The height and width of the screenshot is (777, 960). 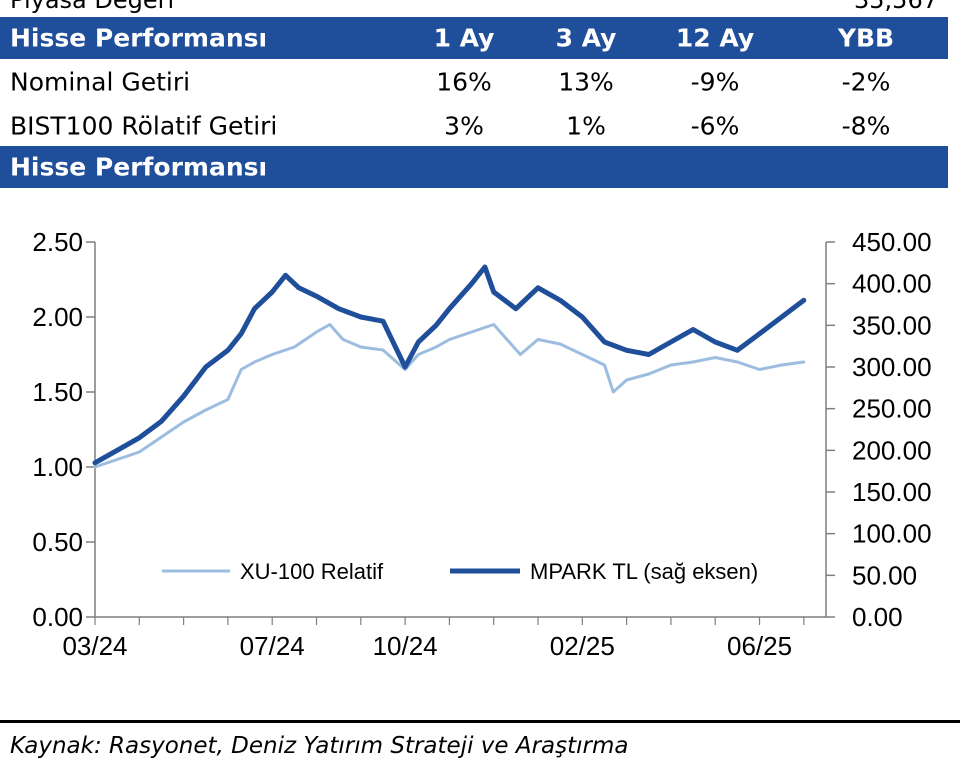 I want to click on top-cutoff-row: Piyasa Değeri 35,567, so click(x=480, y=7).